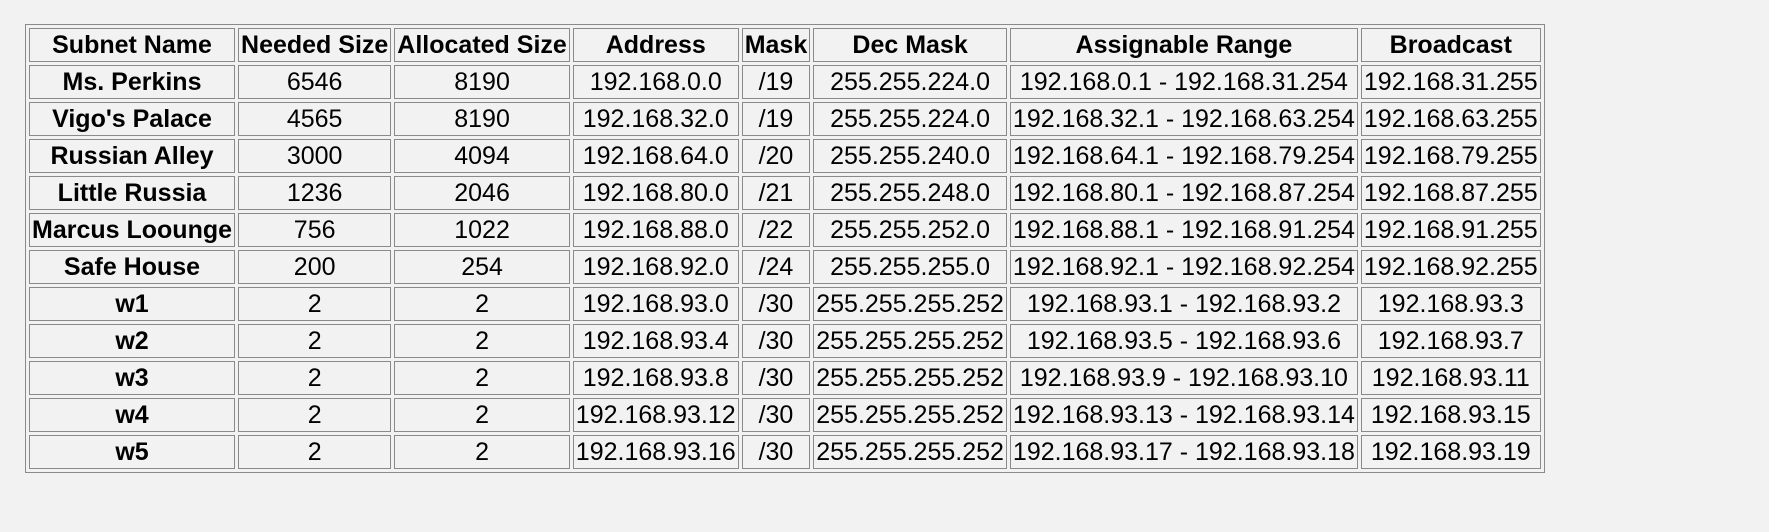  Describe the element at coordinates (482, 193) in the screenshot. I see `allocated-size-cell: 2046` at that location.